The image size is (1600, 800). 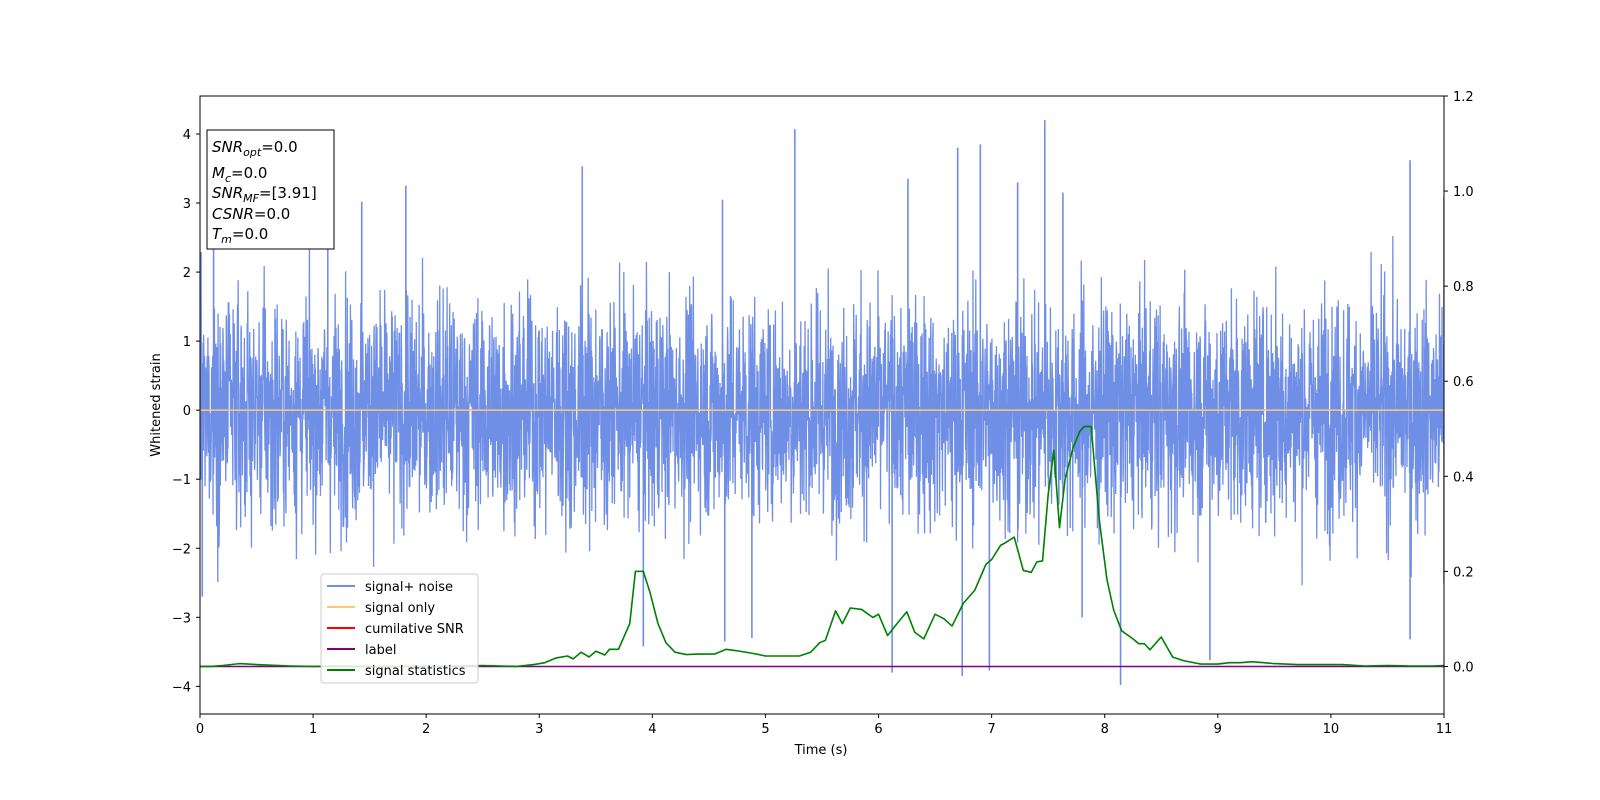 I want to click on y-tick-label-0: 0, so click(x=187, y=411).